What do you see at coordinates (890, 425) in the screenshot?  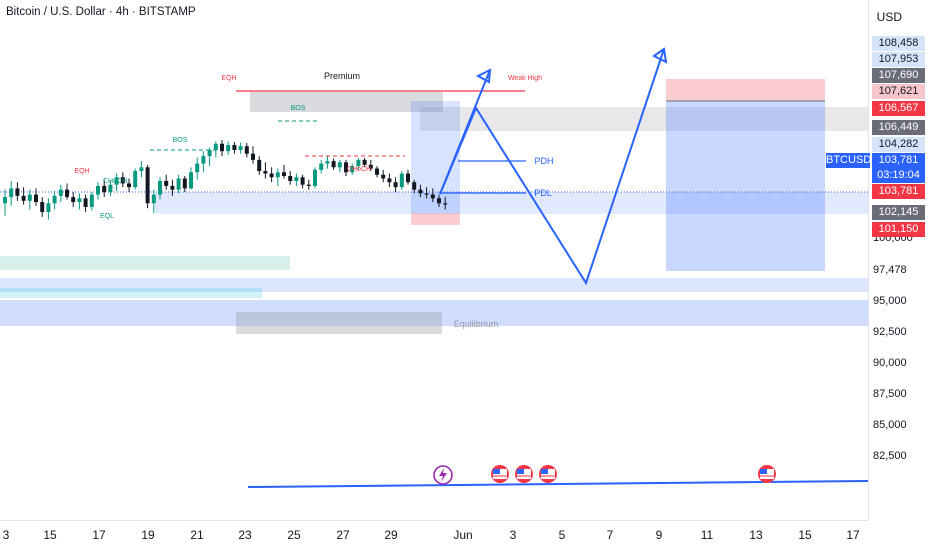 I see `price-tick-85000: 85,000` at bounding box center [890, 425].